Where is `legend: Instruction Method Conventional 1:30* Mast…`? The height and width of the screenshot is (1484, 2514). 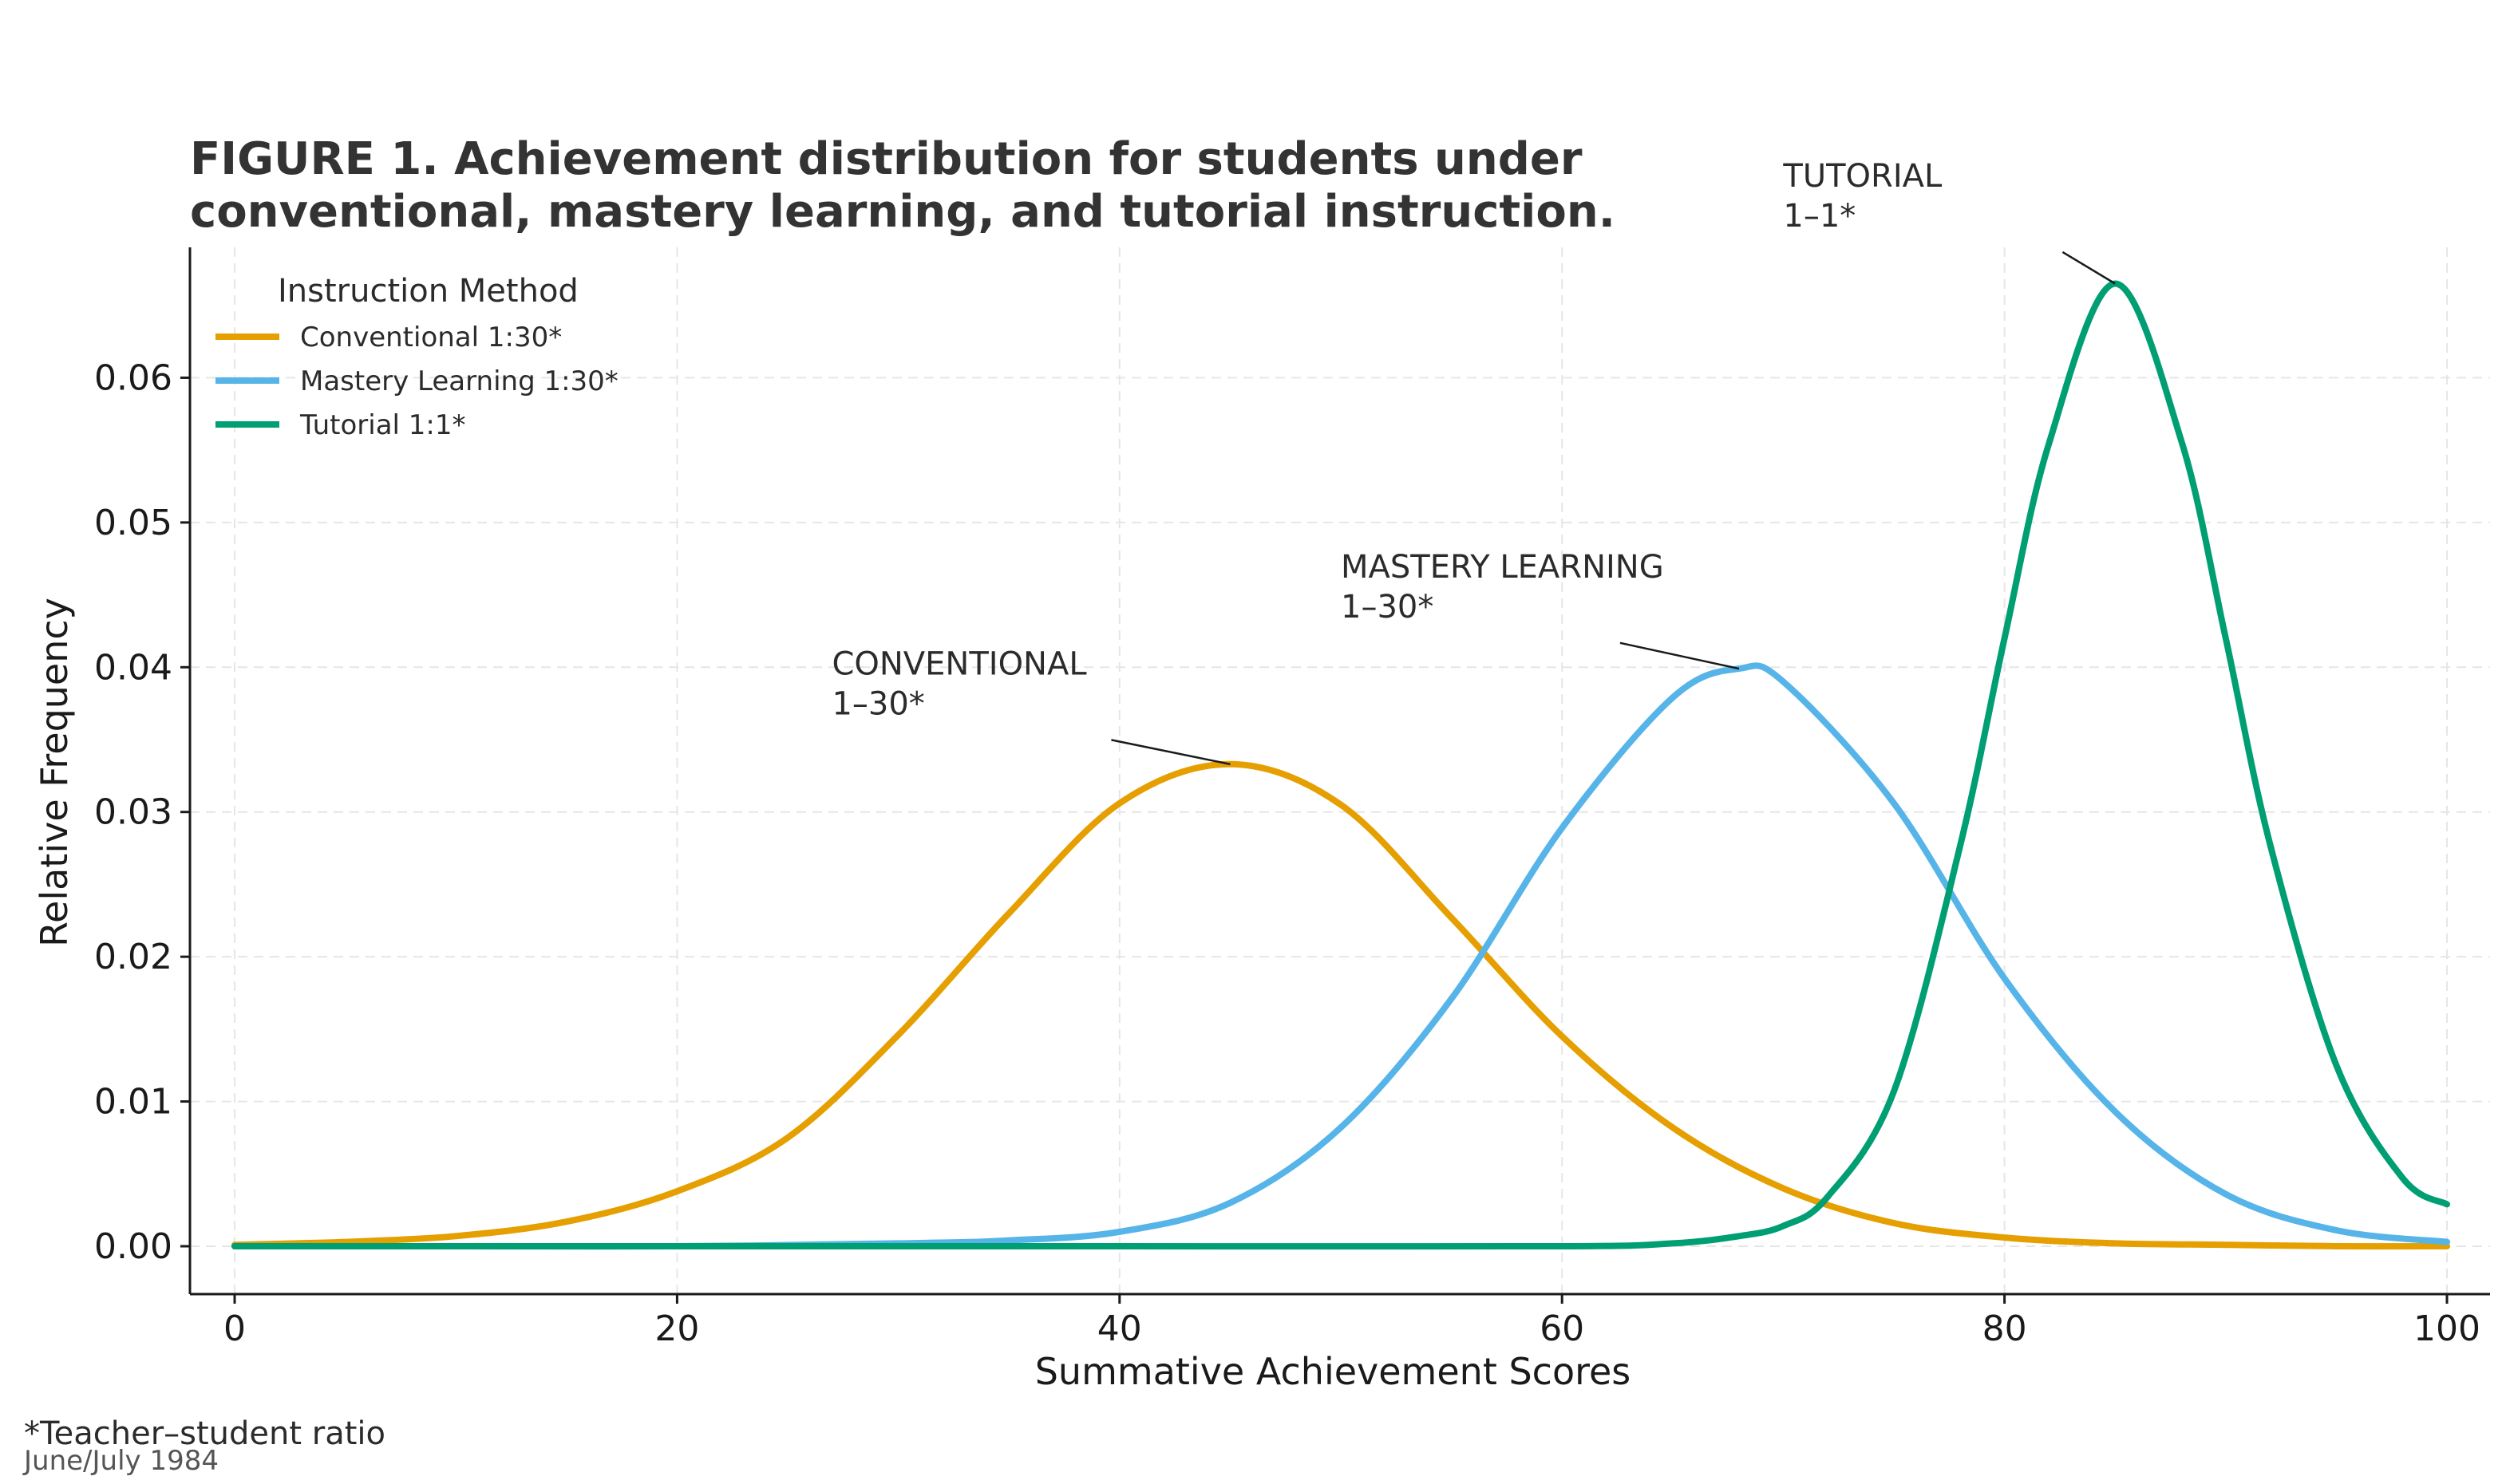
legend: Instruction Method Conventional 1:30* Mast… is located at coordinates (417, 357).